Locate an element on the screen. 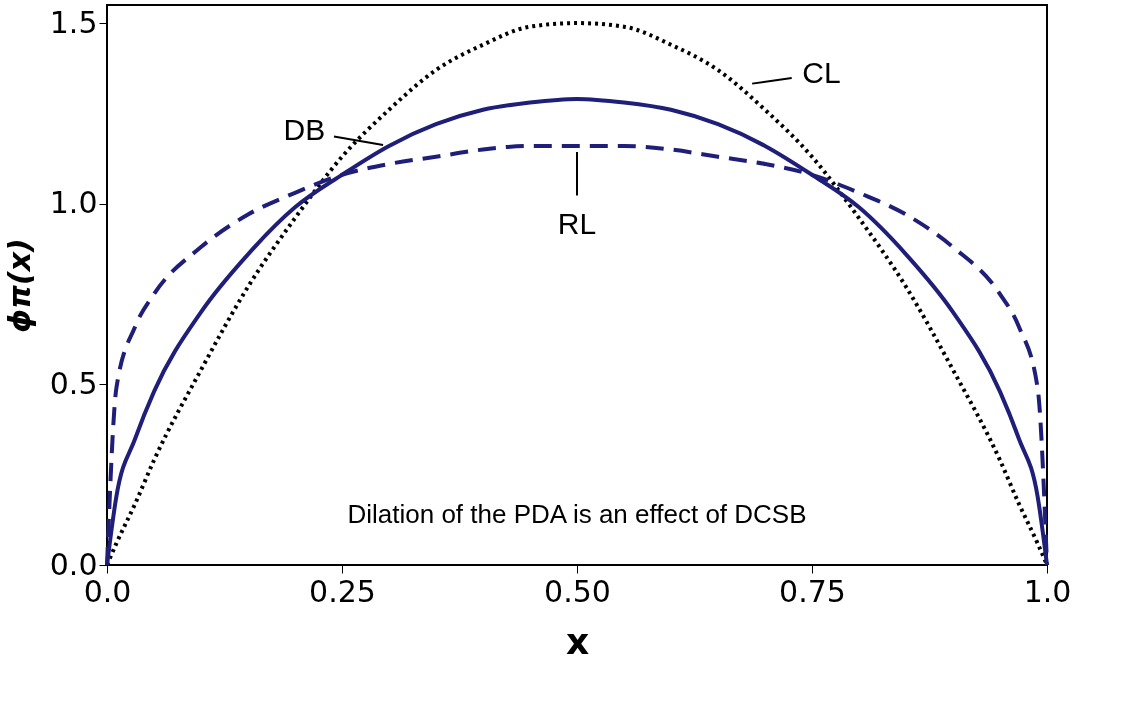  annotation: DB is located at coordinates (304, 130).